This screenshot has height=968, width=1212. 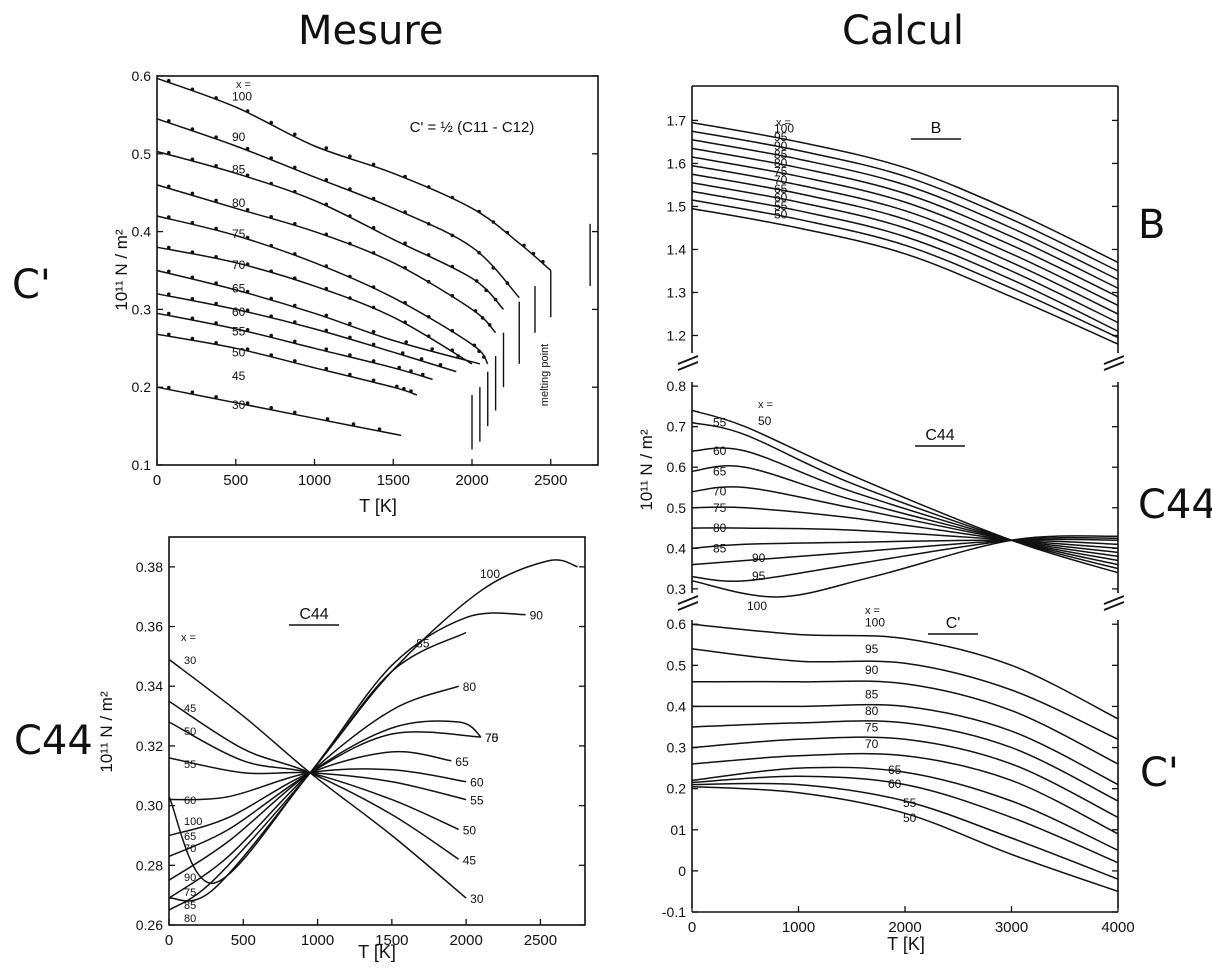 What do you see at coordinates (905, 559) in the screenshot?
I see `series-line-x95` at bounding box center [905, 559].